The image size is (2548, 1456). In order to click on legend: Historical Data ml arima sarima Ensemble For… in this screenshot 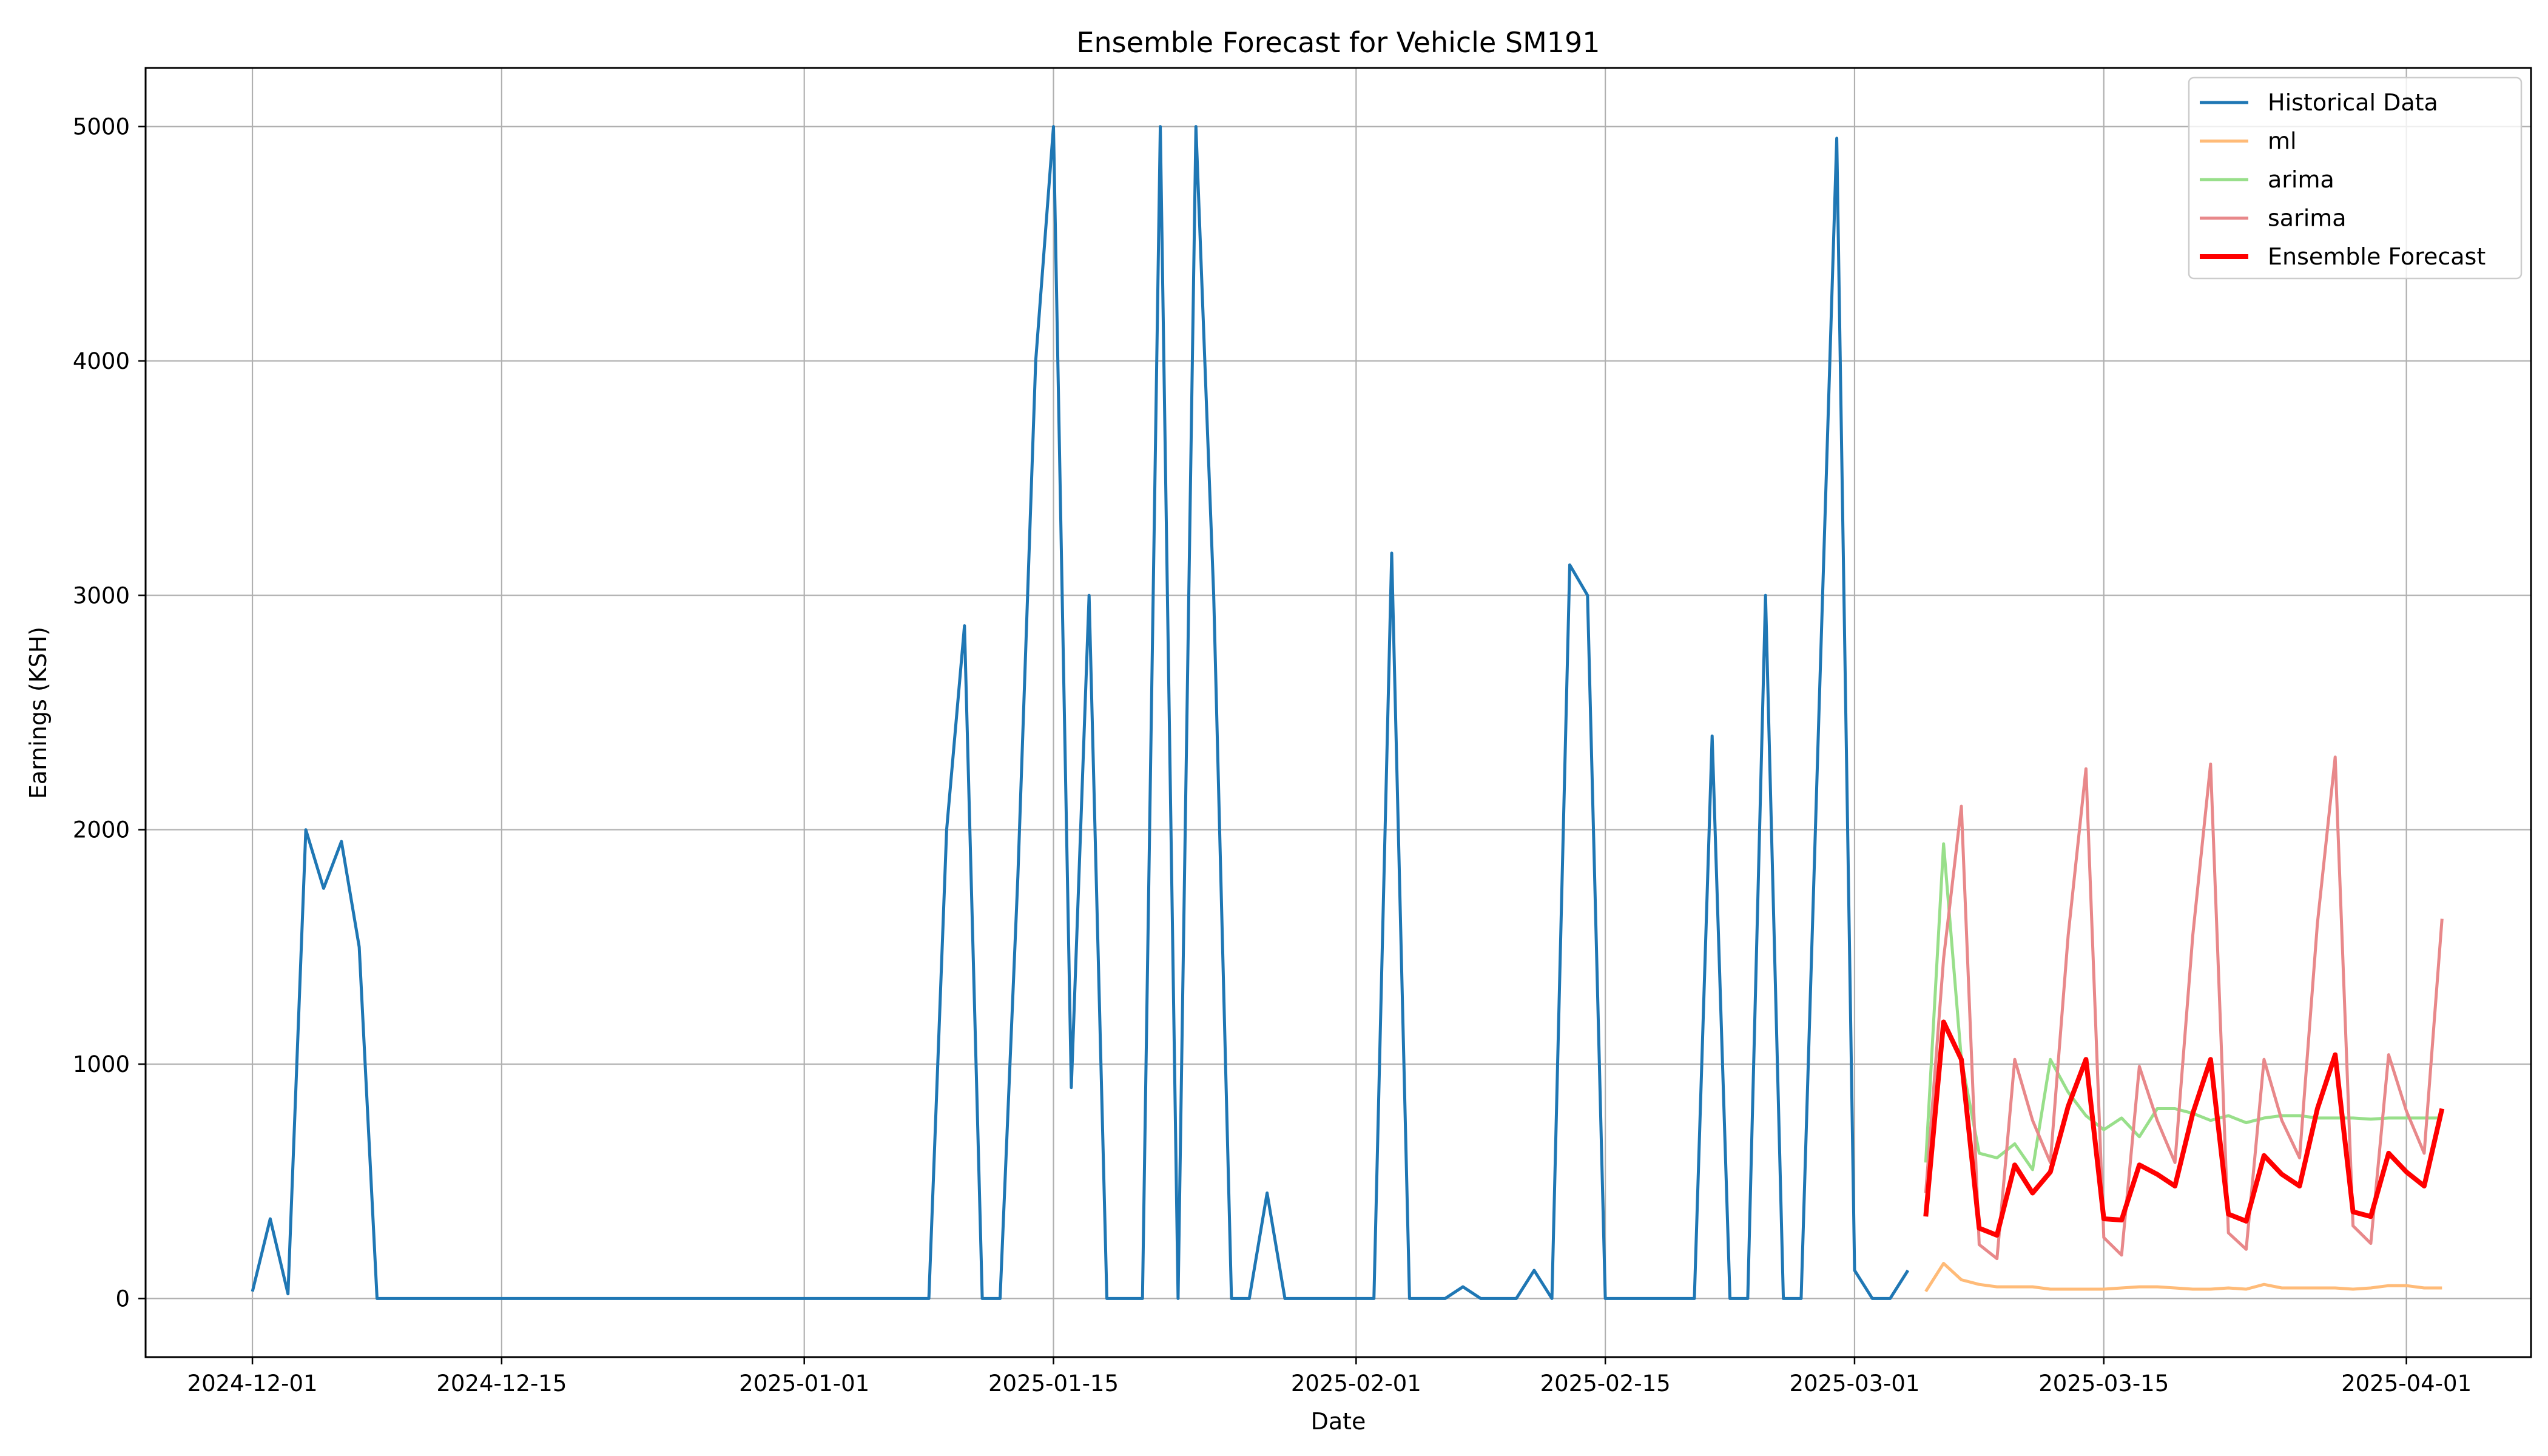, I will do `click(2355, 178)`.